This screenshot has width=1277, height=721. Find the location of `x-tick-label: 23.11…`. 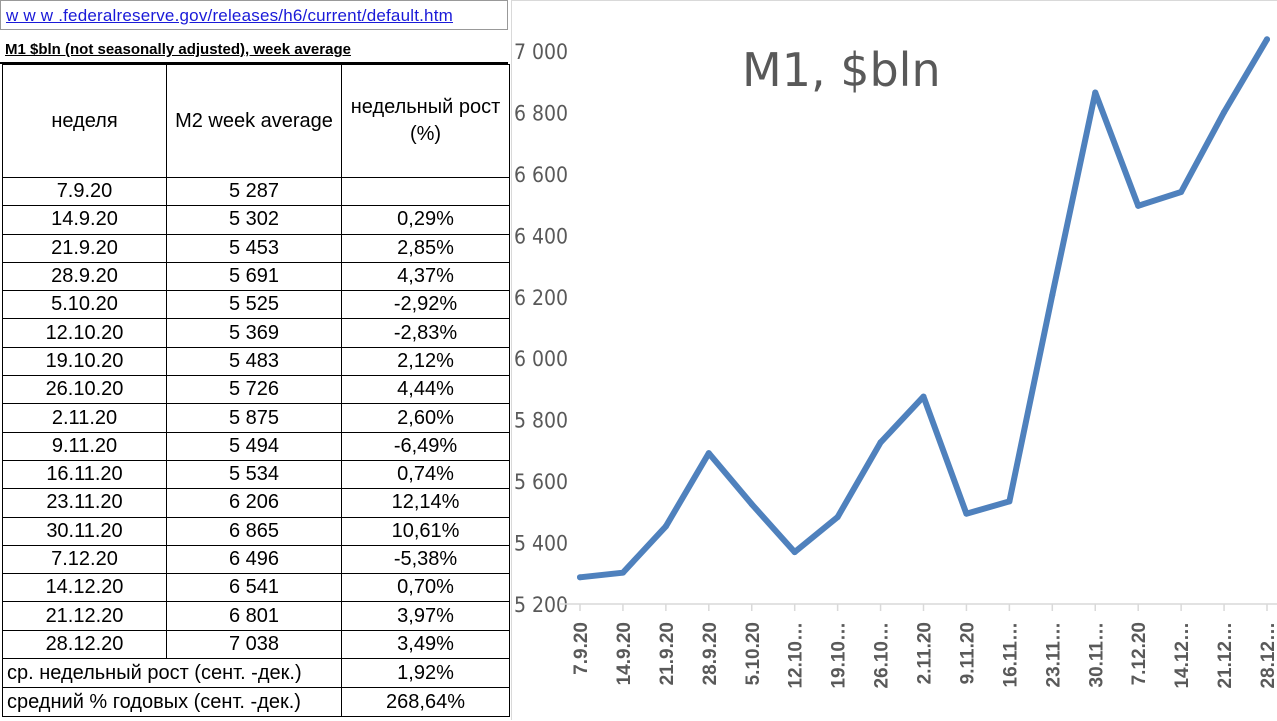

x-tick-label: 23.11… is located at coordinates (1053, 655).